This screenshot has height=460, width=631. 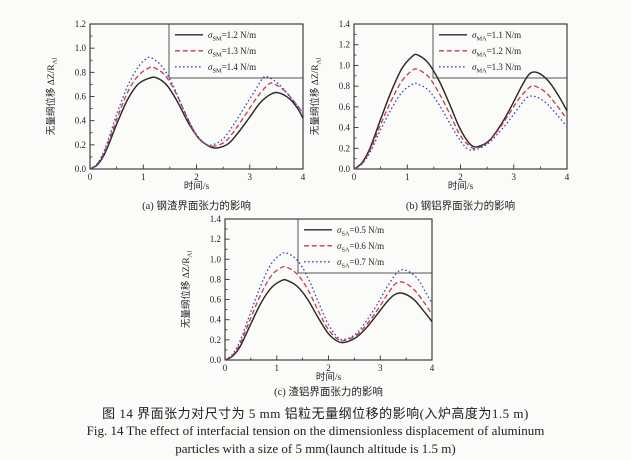 I want to click on legend-label: σMA=1.3 N/m, so click(x=496, y=68).